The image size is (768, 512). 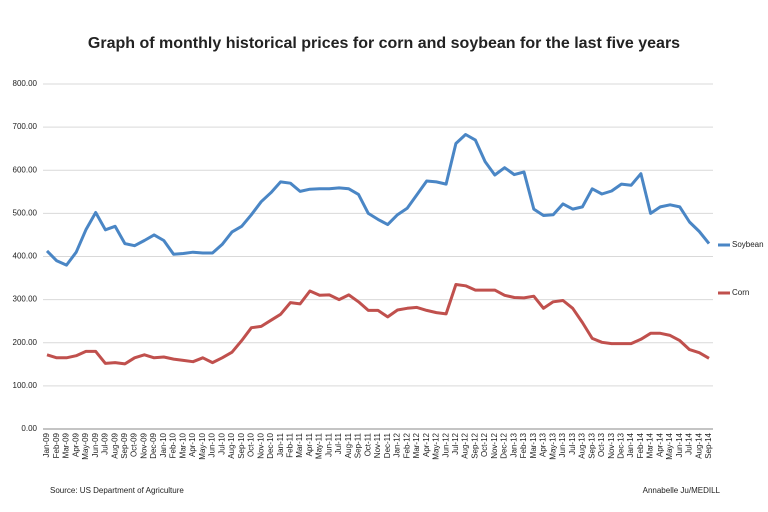 What do you see at coordinates (659, 444) in the screenshot?
I see `x-tick-label: Apr-14` at bounding box center [659, 444].